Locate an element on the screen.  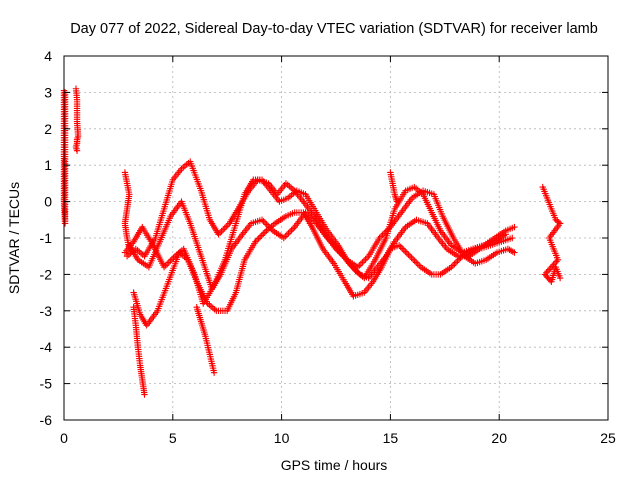
x-tick-label: 10 is located at coordinates (282, 438).